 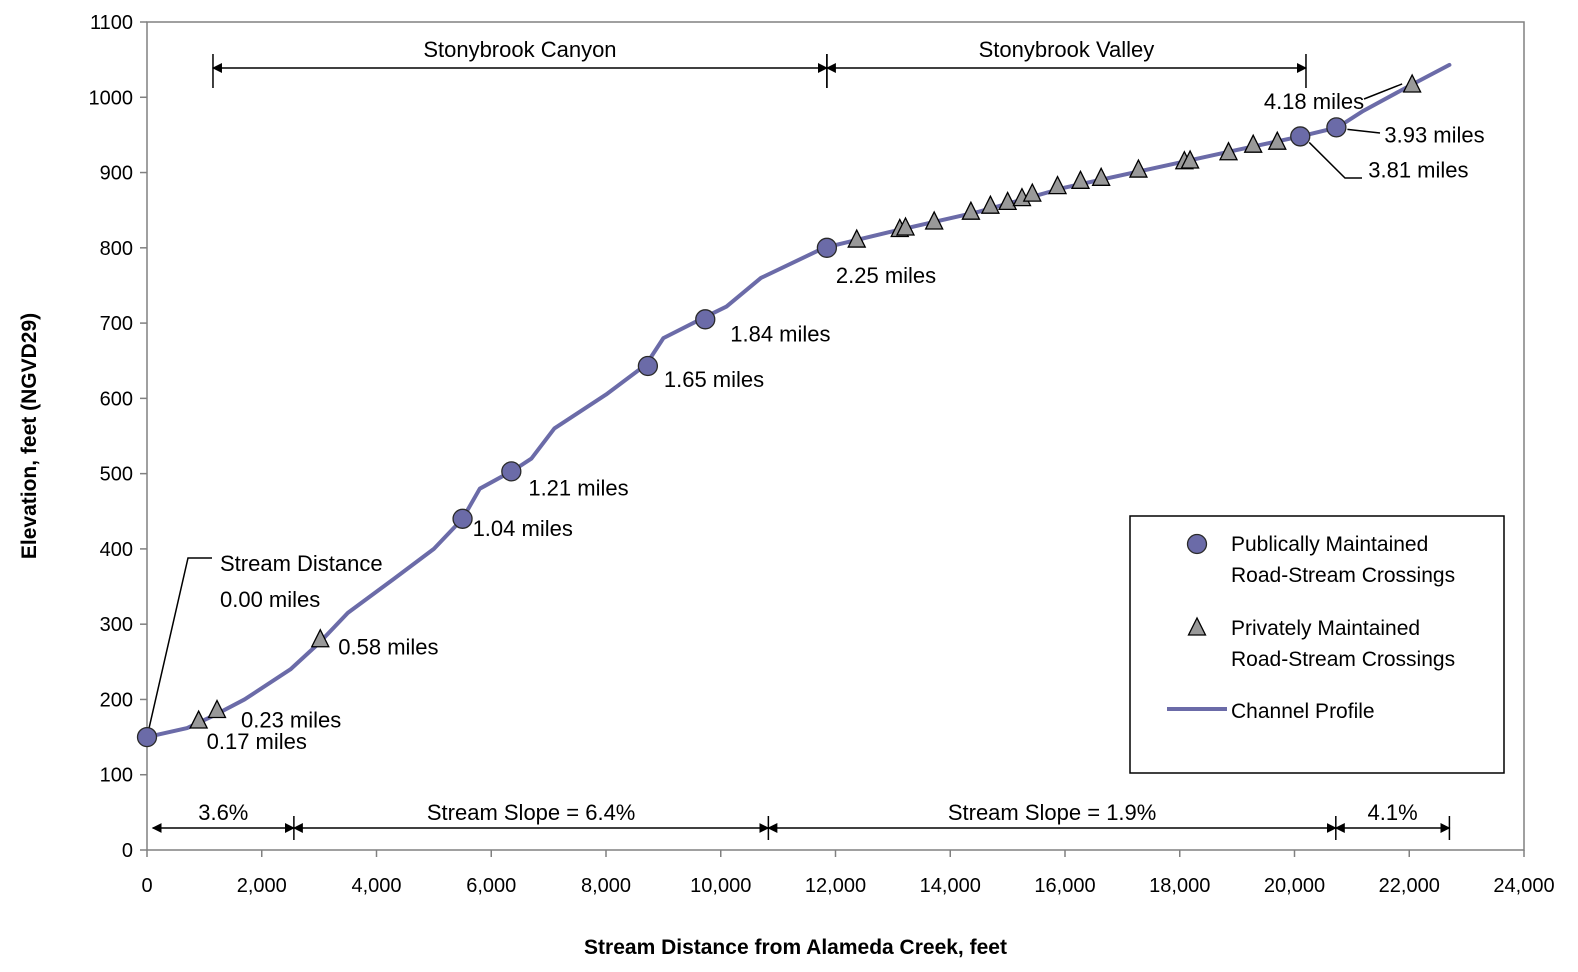 I want to click on legend-label: Channel Profile, so click(x=1303, y=711).